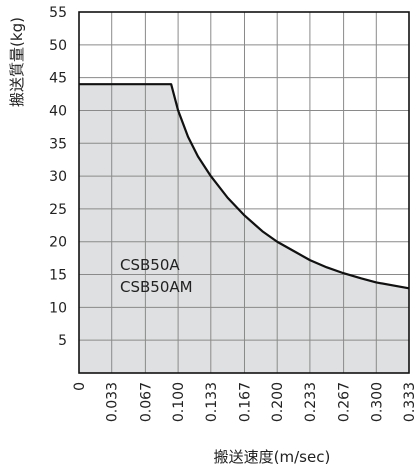 The image size is (418, 468). I want to click on y-tick-label: 40, so click(58, 111).